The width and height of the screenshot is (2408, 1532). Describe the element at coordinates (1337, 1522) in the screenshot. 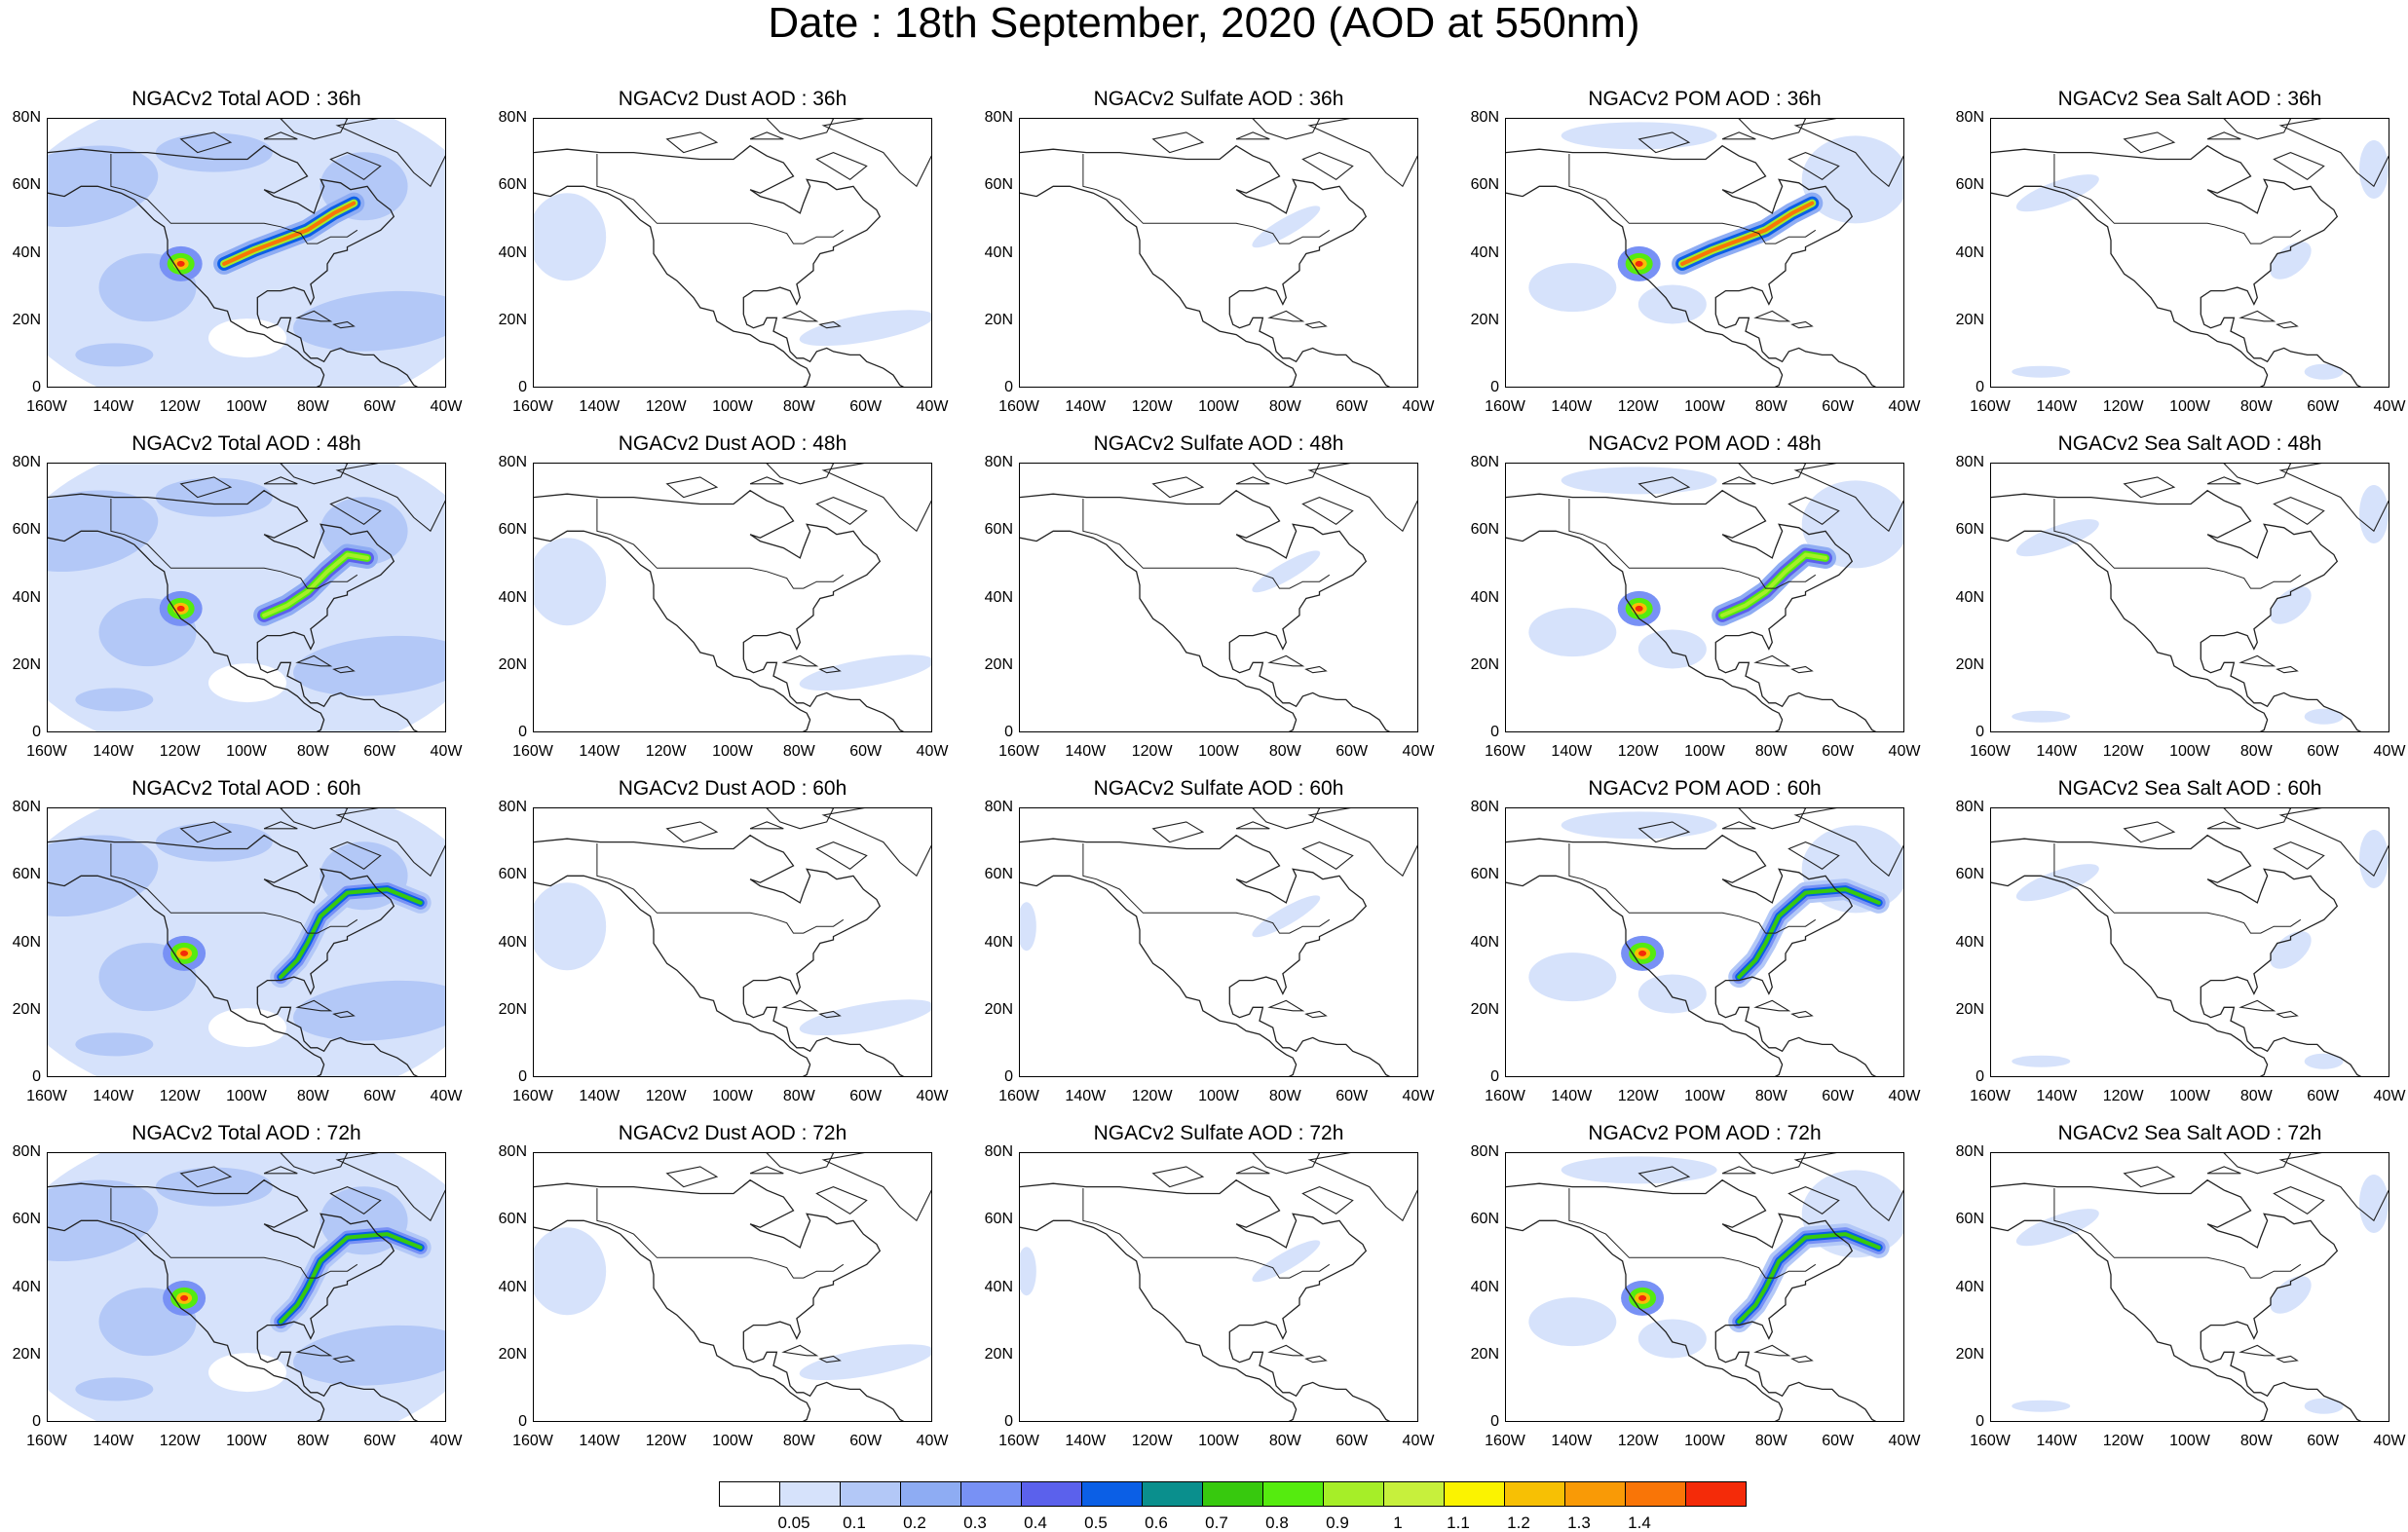

I see `colorbar-tick-label: 0.9` at that location.